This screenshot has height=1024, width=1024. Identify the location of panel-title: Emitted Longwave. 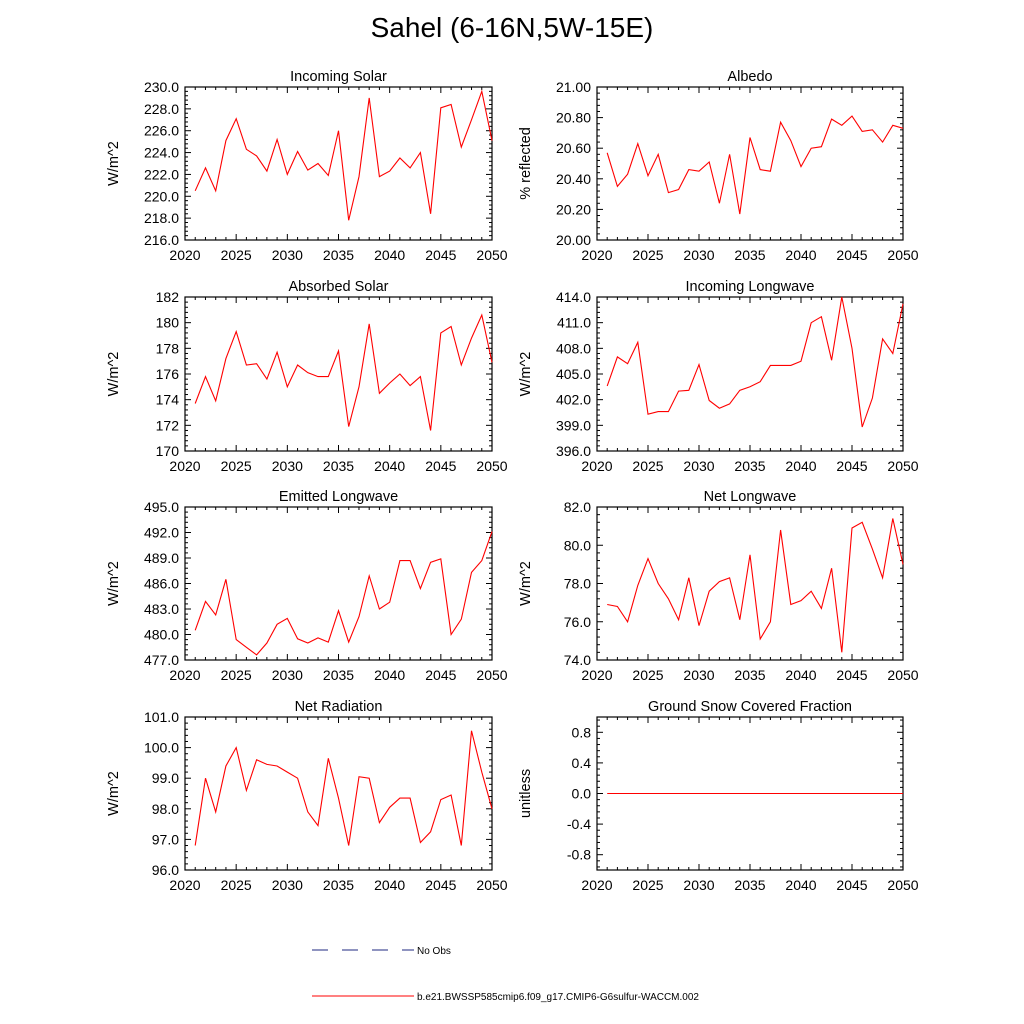
(338, 497).